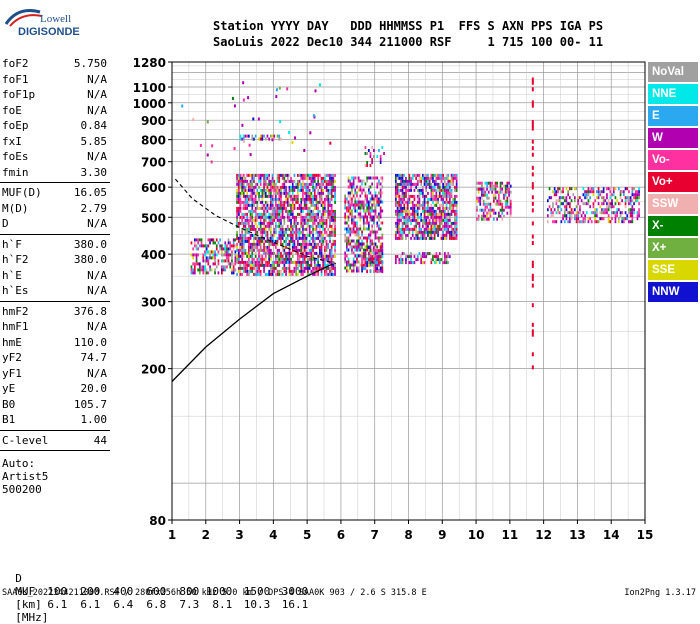 This screenshot has height=624, width=700. I want to click on noise-pixel, so click(330, 143).